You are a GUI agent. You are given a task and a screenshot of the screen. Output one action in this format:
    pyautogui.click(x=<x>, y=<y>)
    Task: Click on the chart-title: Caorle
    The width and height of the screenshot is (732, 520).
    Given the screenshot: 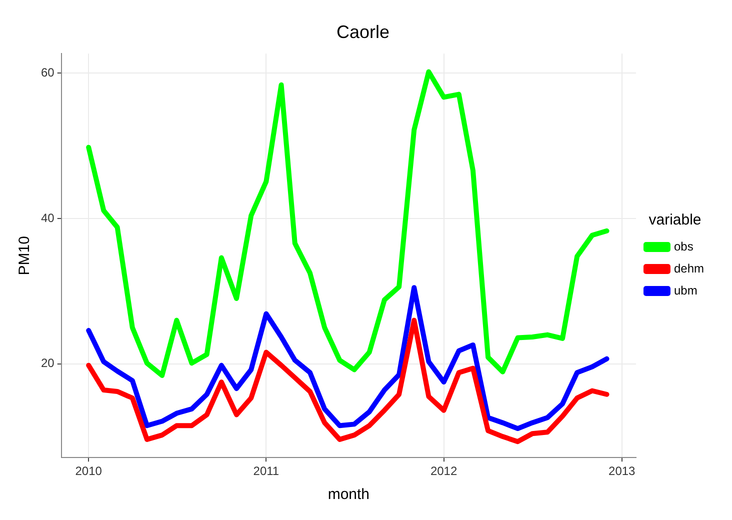 What is the action you would take?
    pyautogui.click(x=363, y=32)
    